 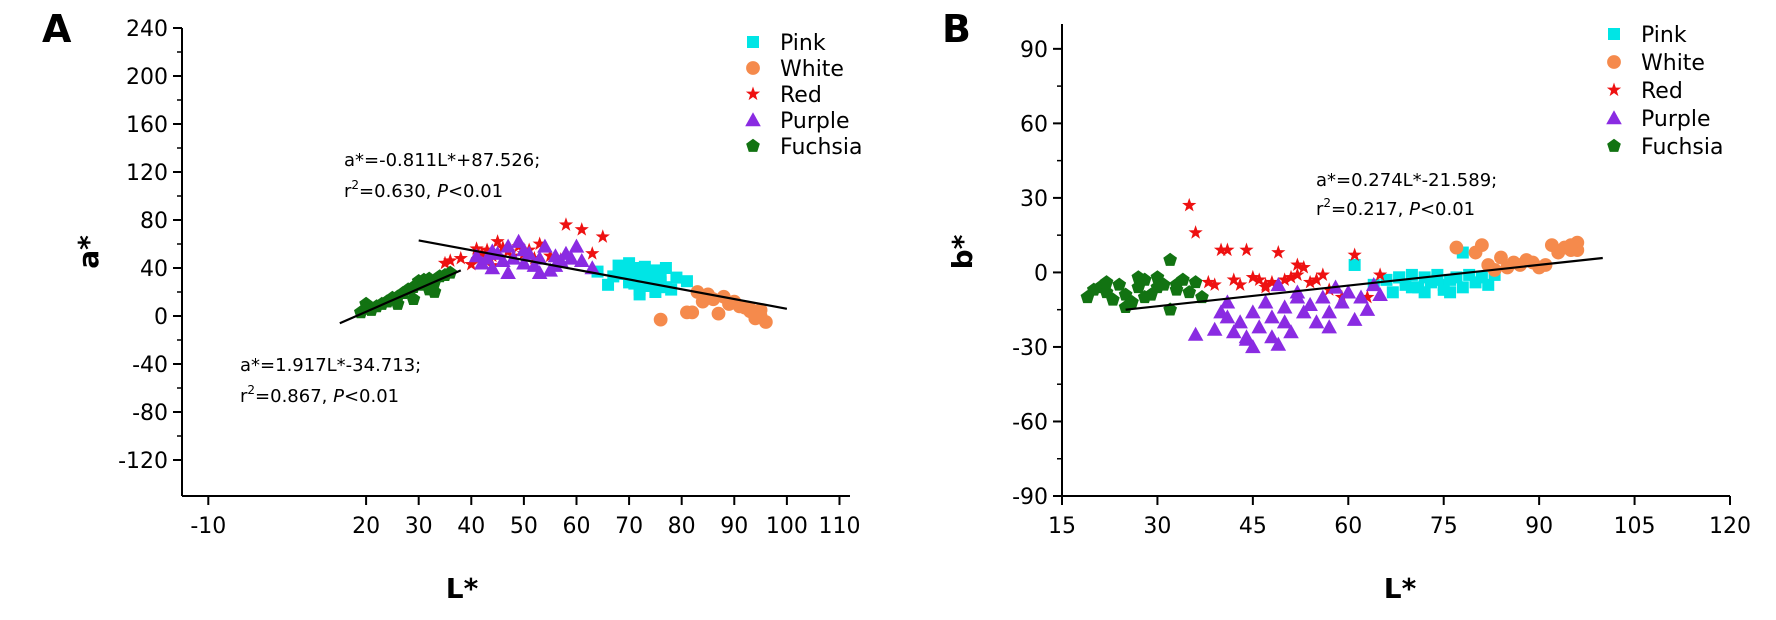 I want to click on panel-b-x-tick-label: 60, so click(x=1348, y=526).